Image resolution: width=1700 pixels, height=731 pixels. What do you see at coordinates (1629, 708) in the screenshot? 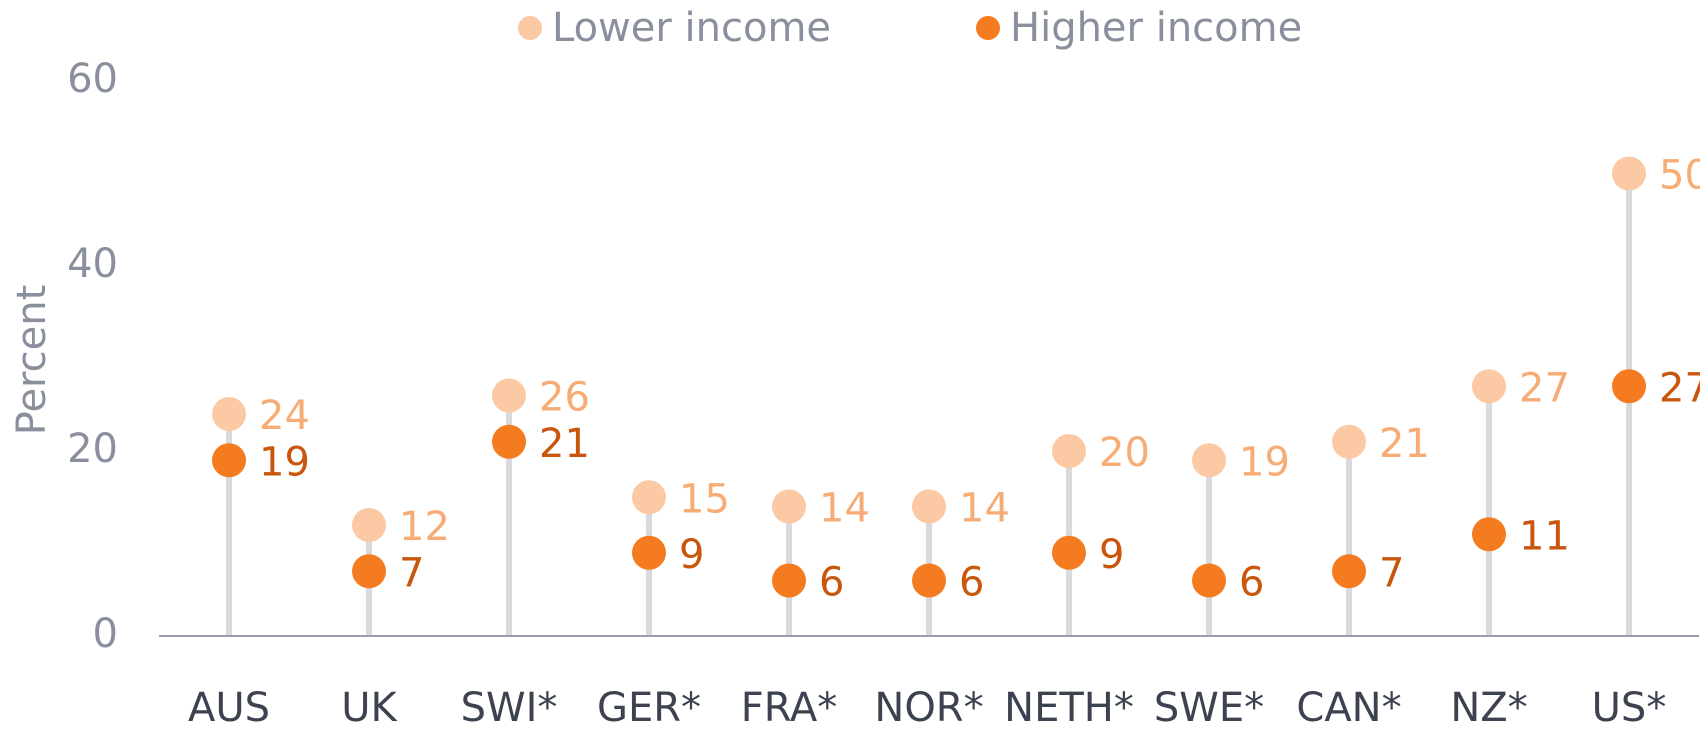
I see `x-tick-label: US*` at bounding box center [1629, 708].